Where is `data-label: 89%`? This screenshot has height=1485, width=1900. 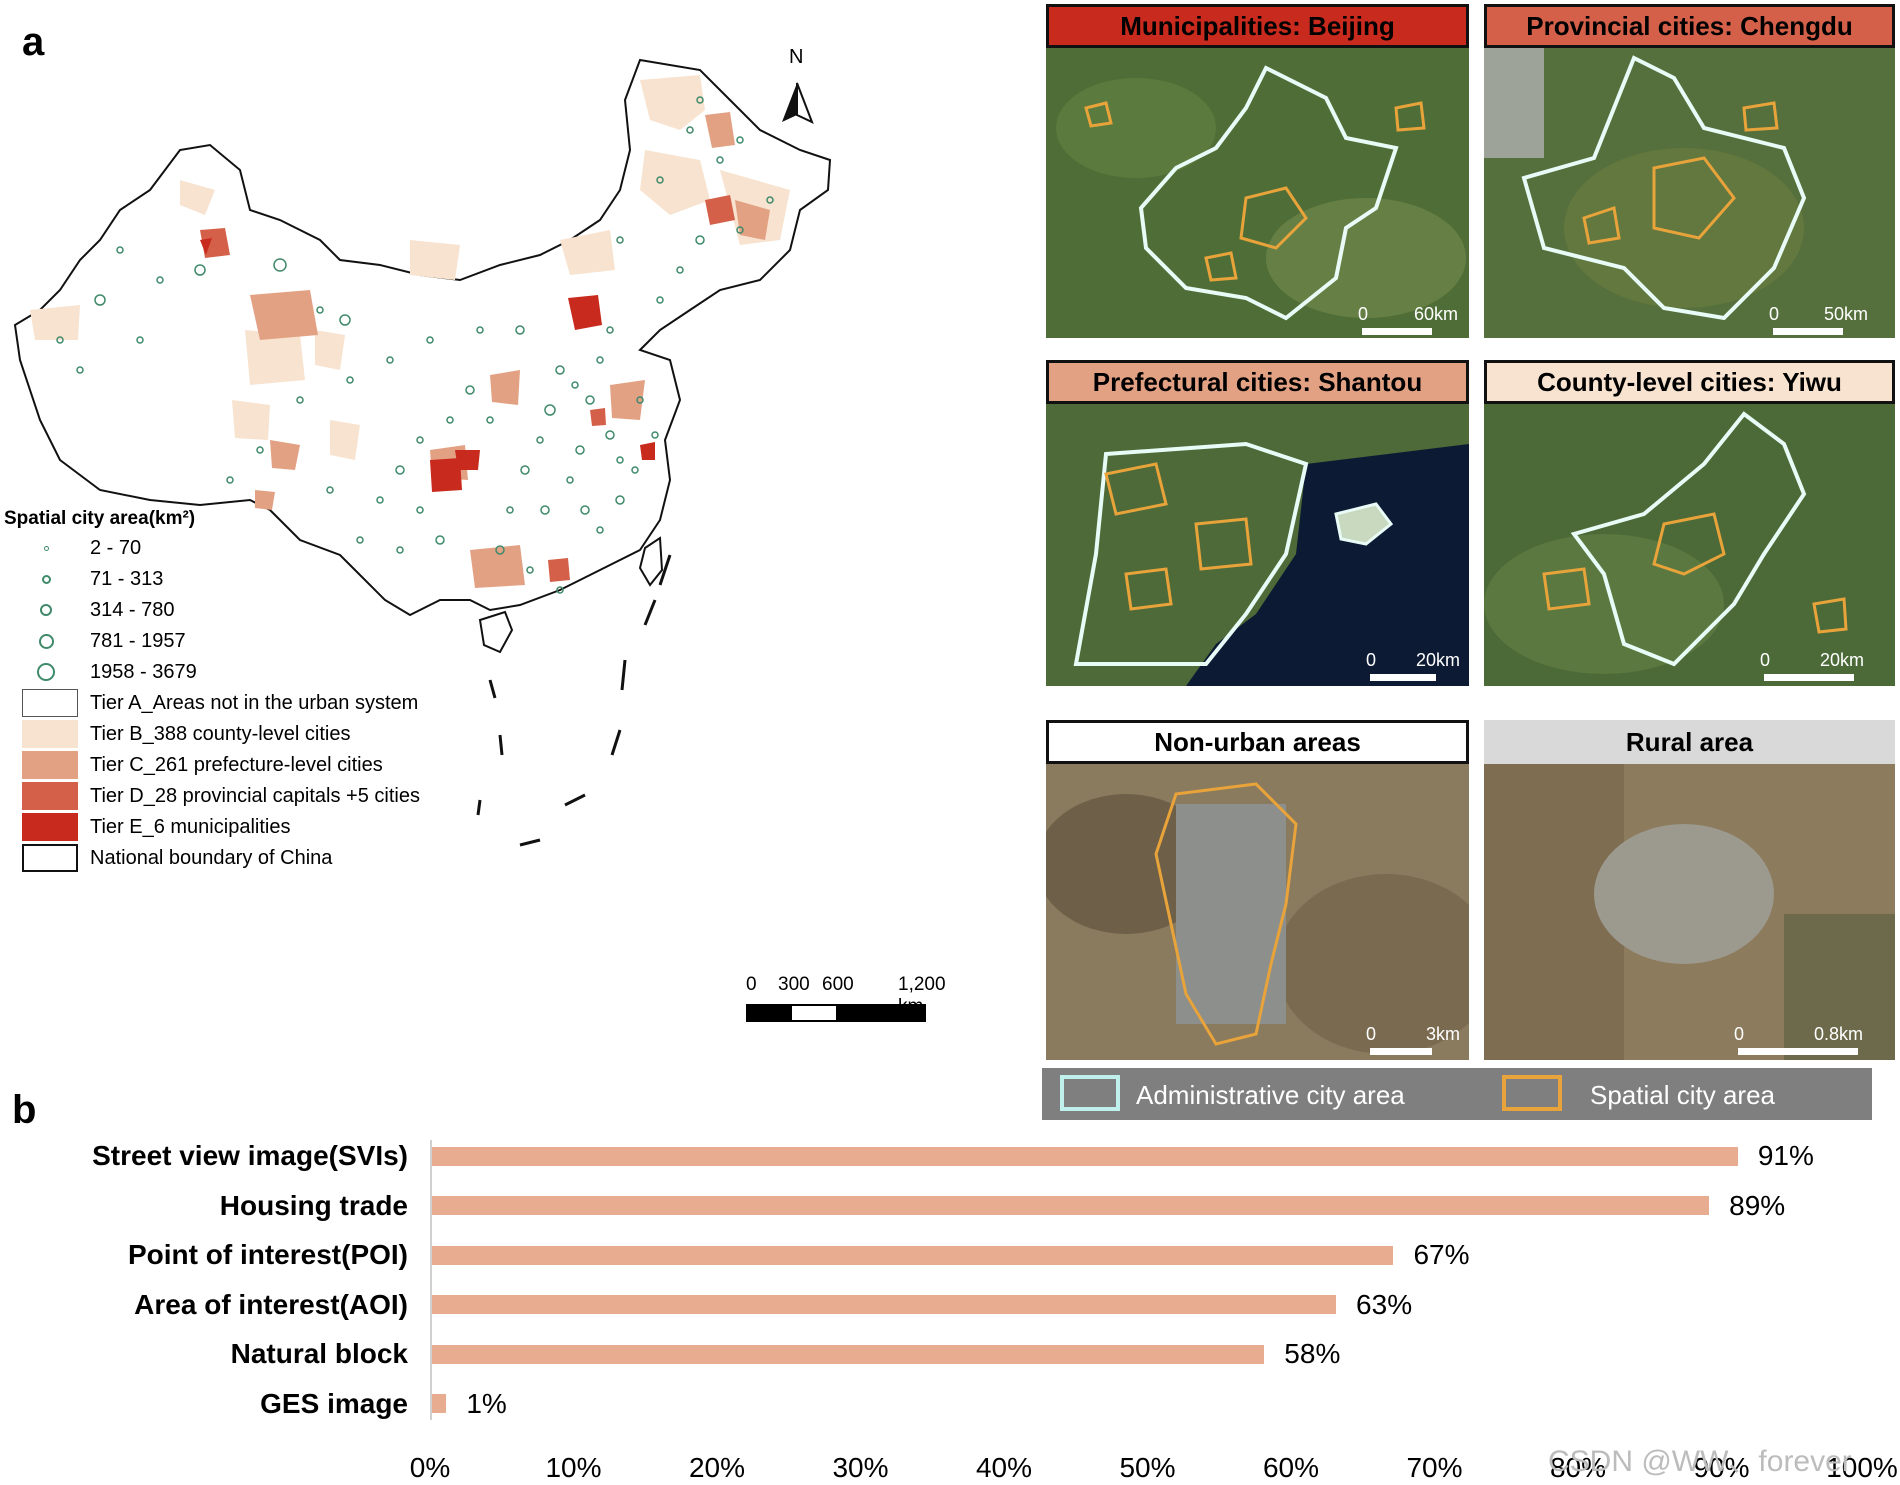 data-label: 89% is located at coordinates (1757, 1205).